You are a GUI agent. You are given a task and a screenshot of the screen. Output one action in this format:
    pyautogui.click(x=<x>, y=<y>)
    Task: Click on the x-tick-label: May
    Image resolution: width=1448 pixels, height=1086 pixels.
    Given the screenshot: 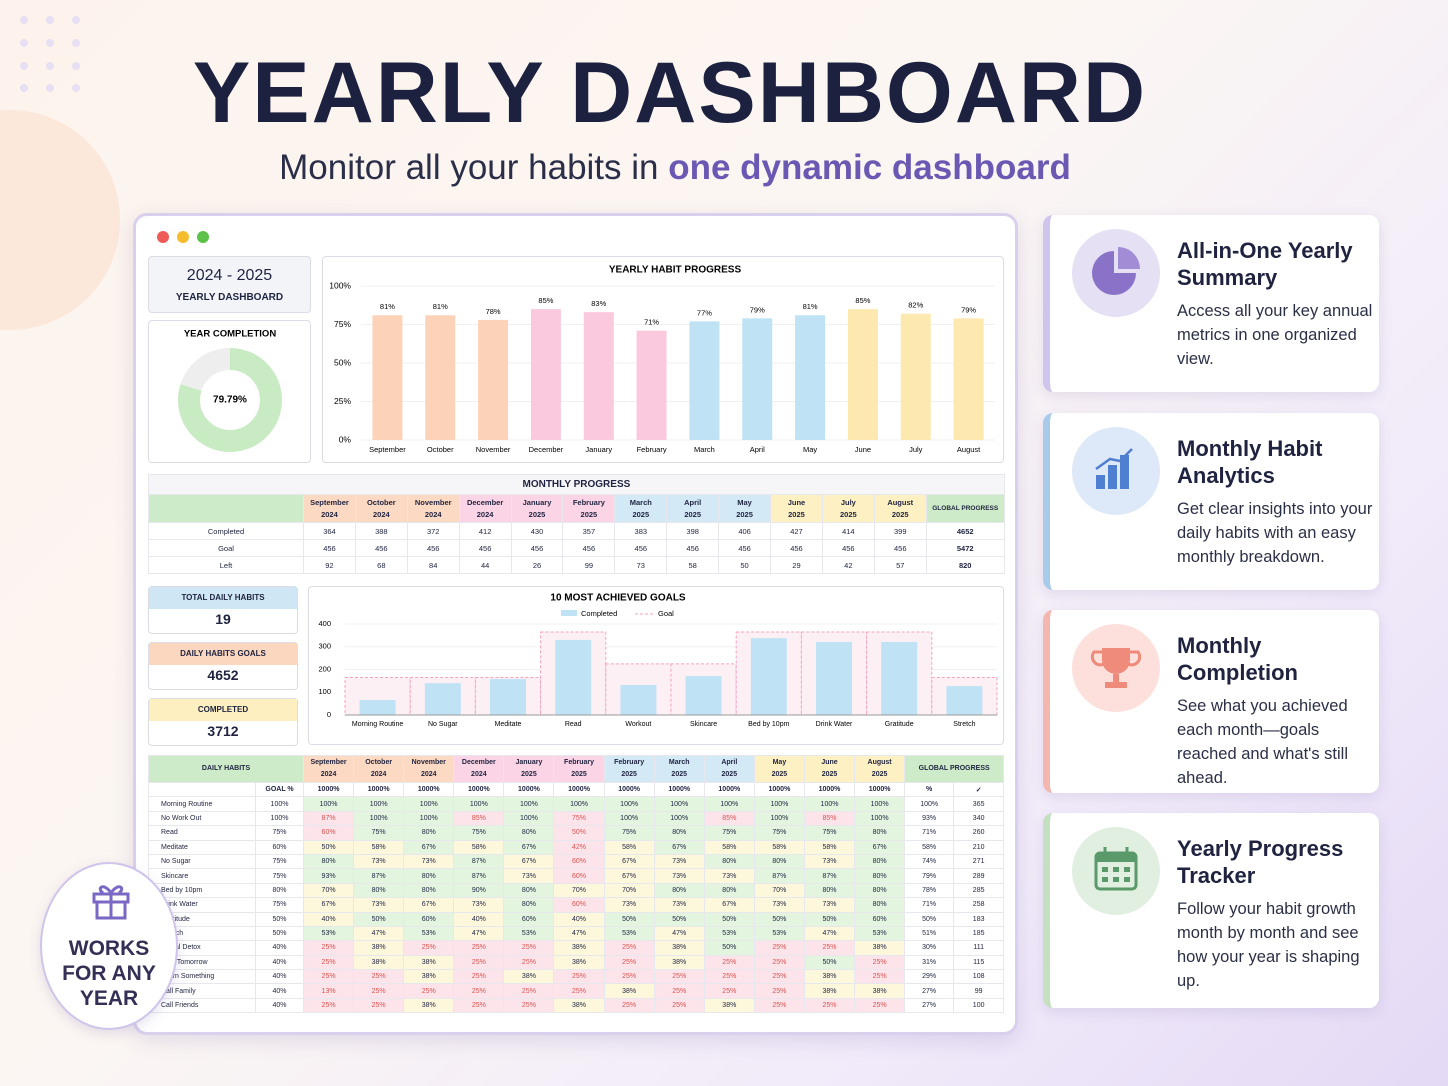 What is the action you would take?
    pyautogui.click(x=810, y=449)
    